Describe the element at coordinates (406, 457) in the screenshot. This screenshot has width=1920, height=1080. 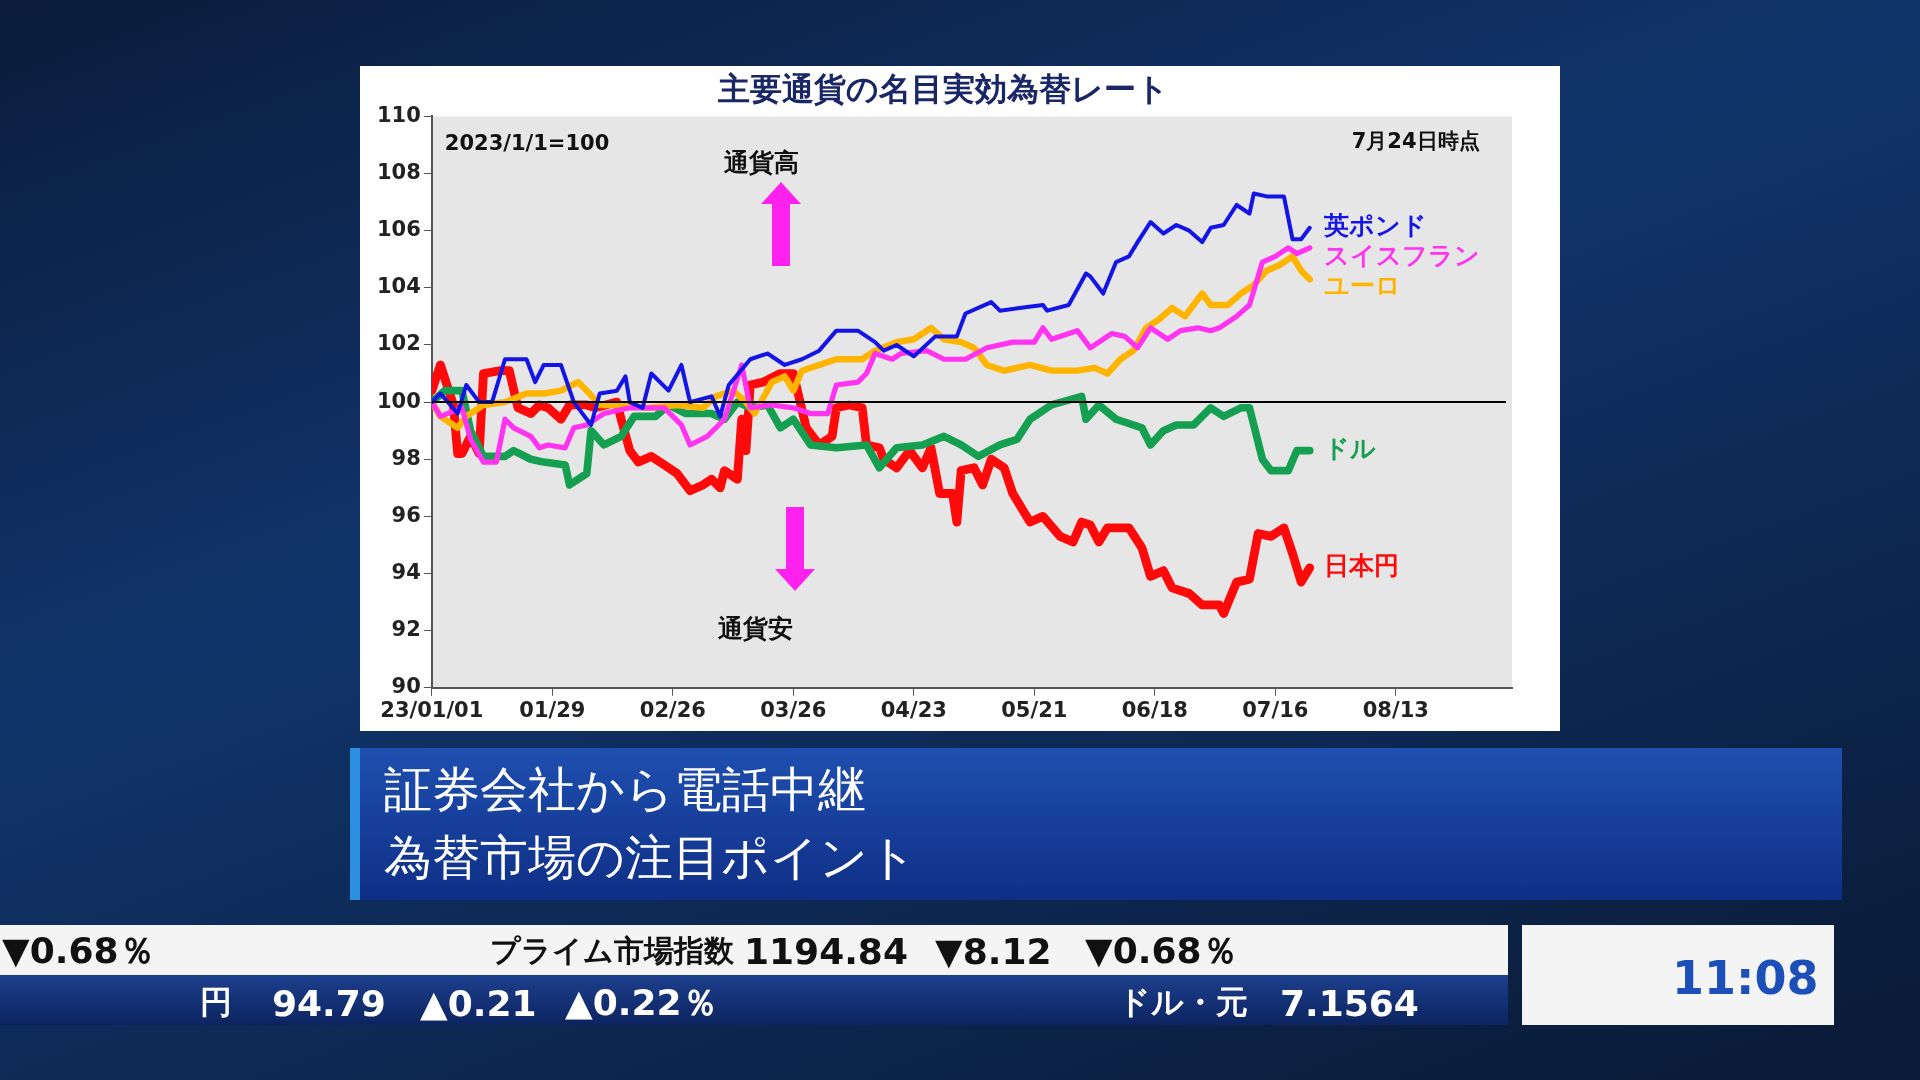
I see `y-tick-label: 98` at that location.